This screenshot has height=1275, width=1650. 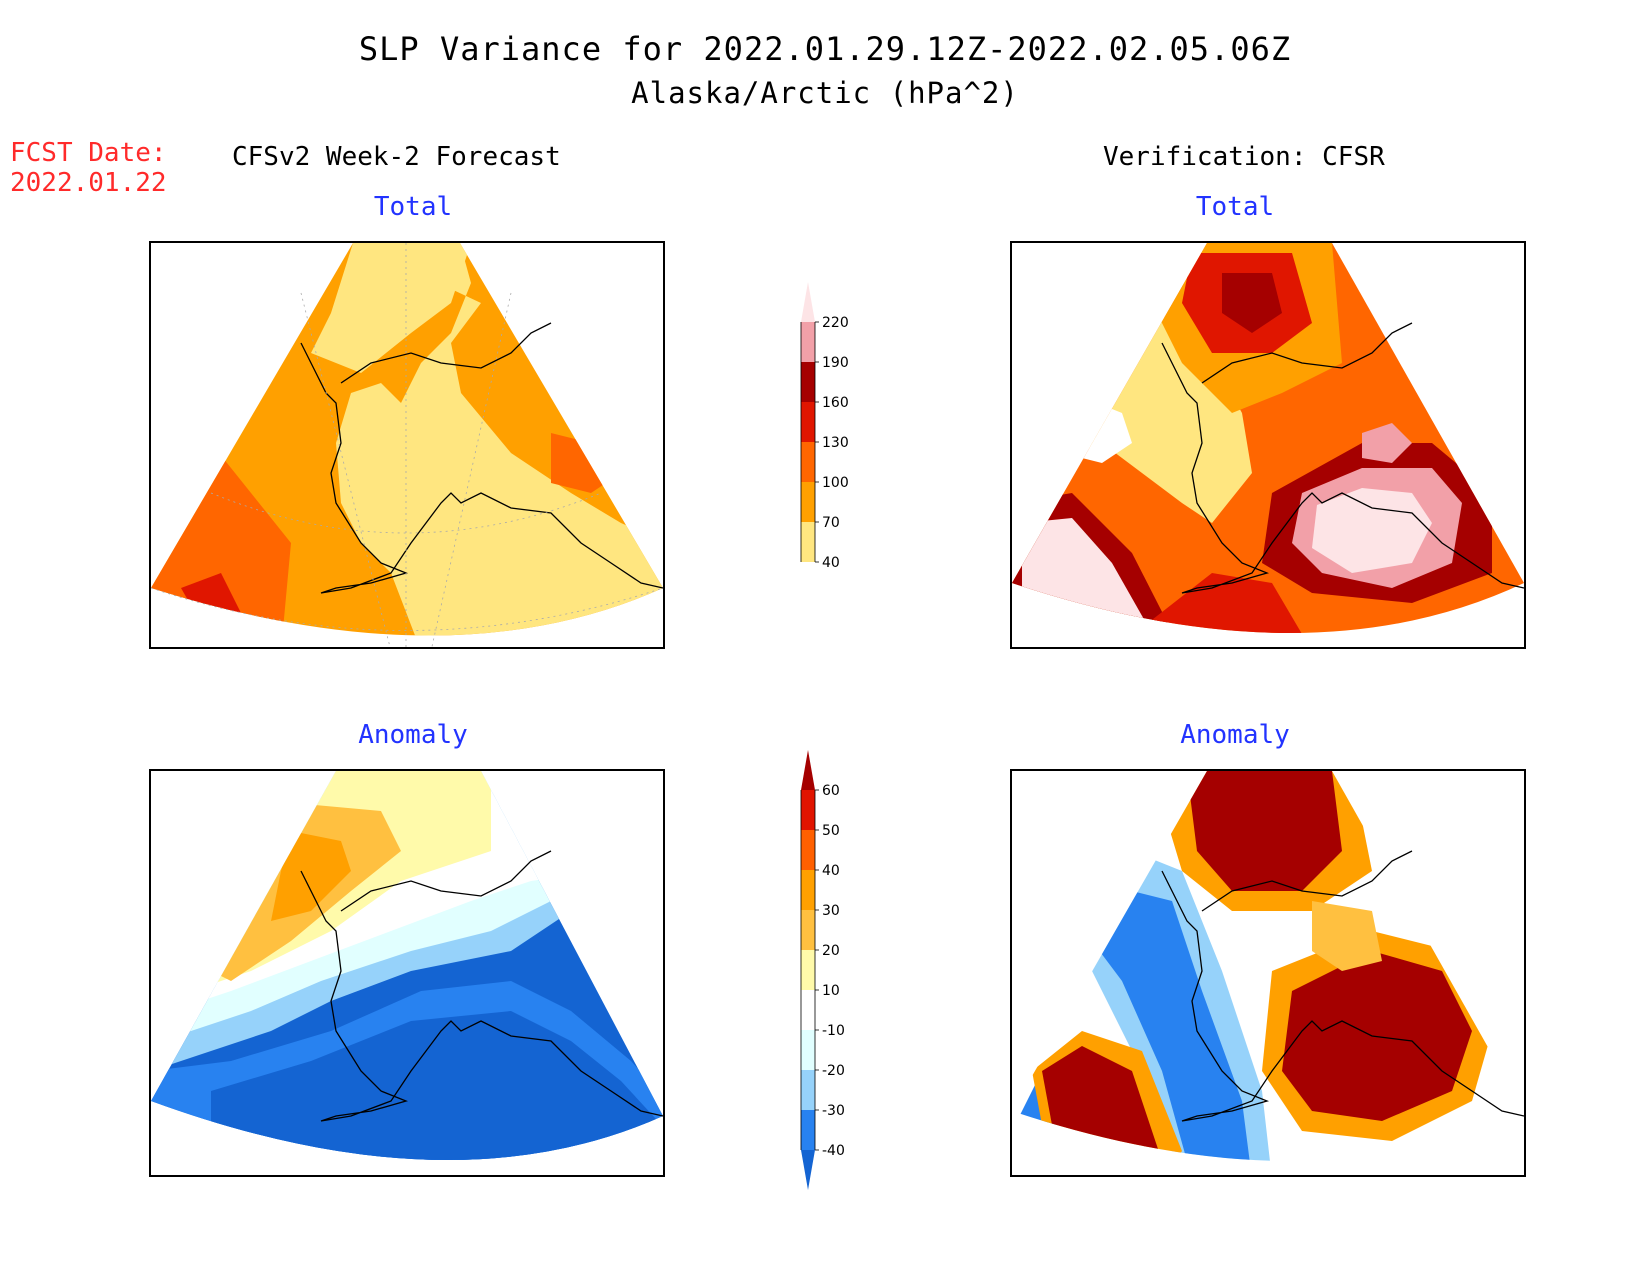 What do you see at coordinates (831, 951) in the screenshot?
I see `colorbar-tick-label: 20` at bounding box center [831, 951].